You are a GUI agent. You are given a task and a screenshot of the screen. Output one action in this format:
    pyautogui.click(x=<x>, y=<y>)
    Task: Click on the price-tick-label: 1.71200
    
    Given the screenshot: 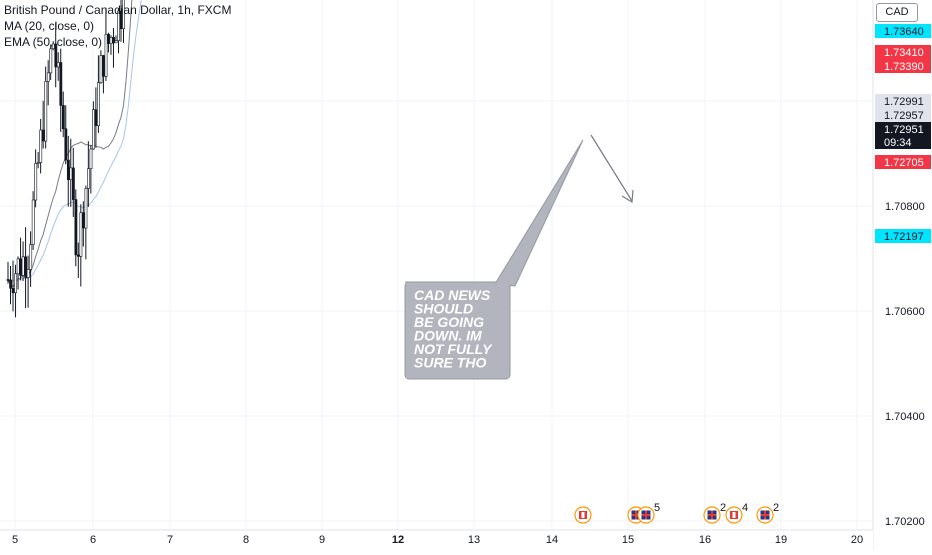 What is the action you would take?
    pyautogui.click(x=905, y=1)
    